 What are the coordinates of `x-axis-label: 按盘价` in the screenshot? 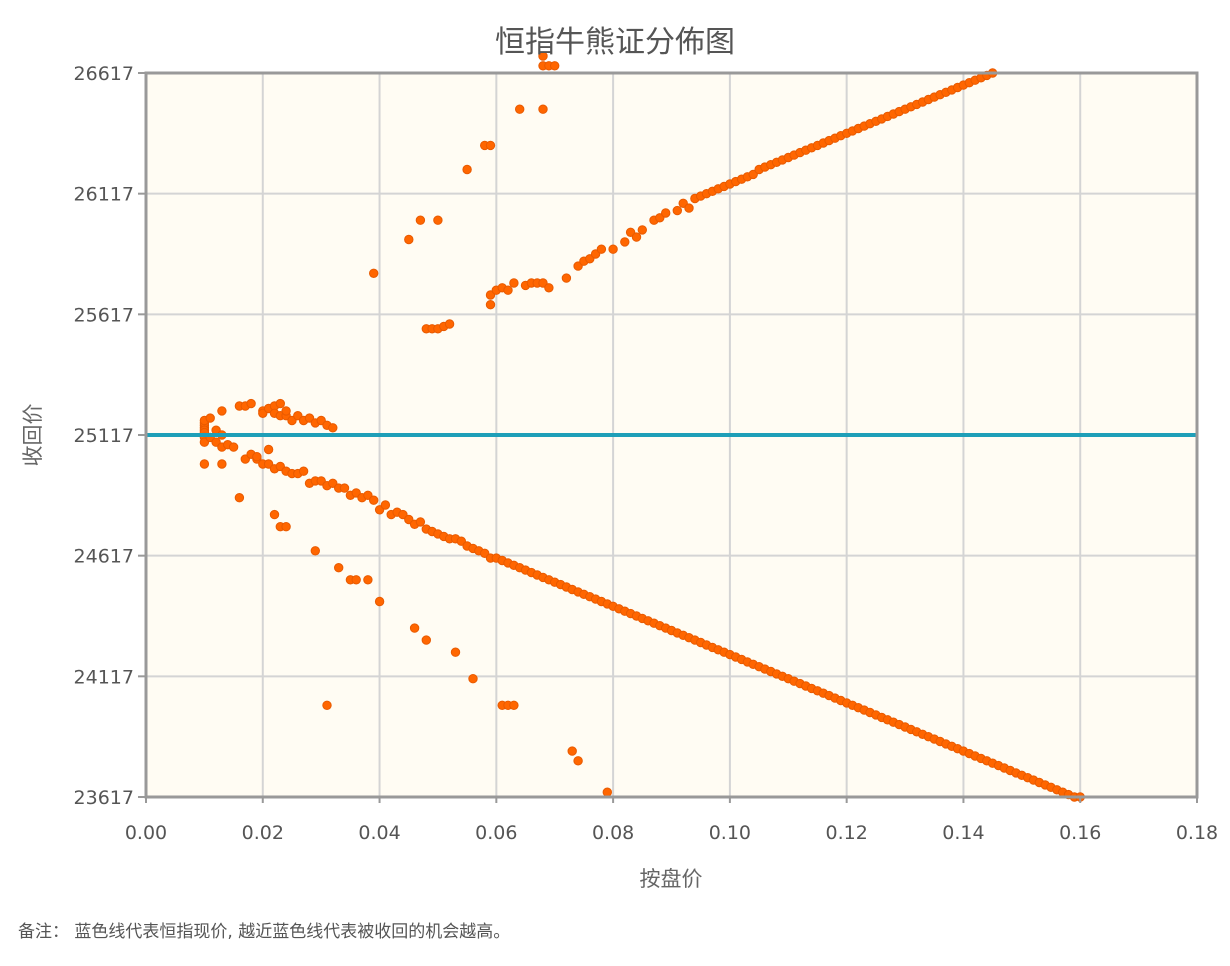 It's located at (671, 879).